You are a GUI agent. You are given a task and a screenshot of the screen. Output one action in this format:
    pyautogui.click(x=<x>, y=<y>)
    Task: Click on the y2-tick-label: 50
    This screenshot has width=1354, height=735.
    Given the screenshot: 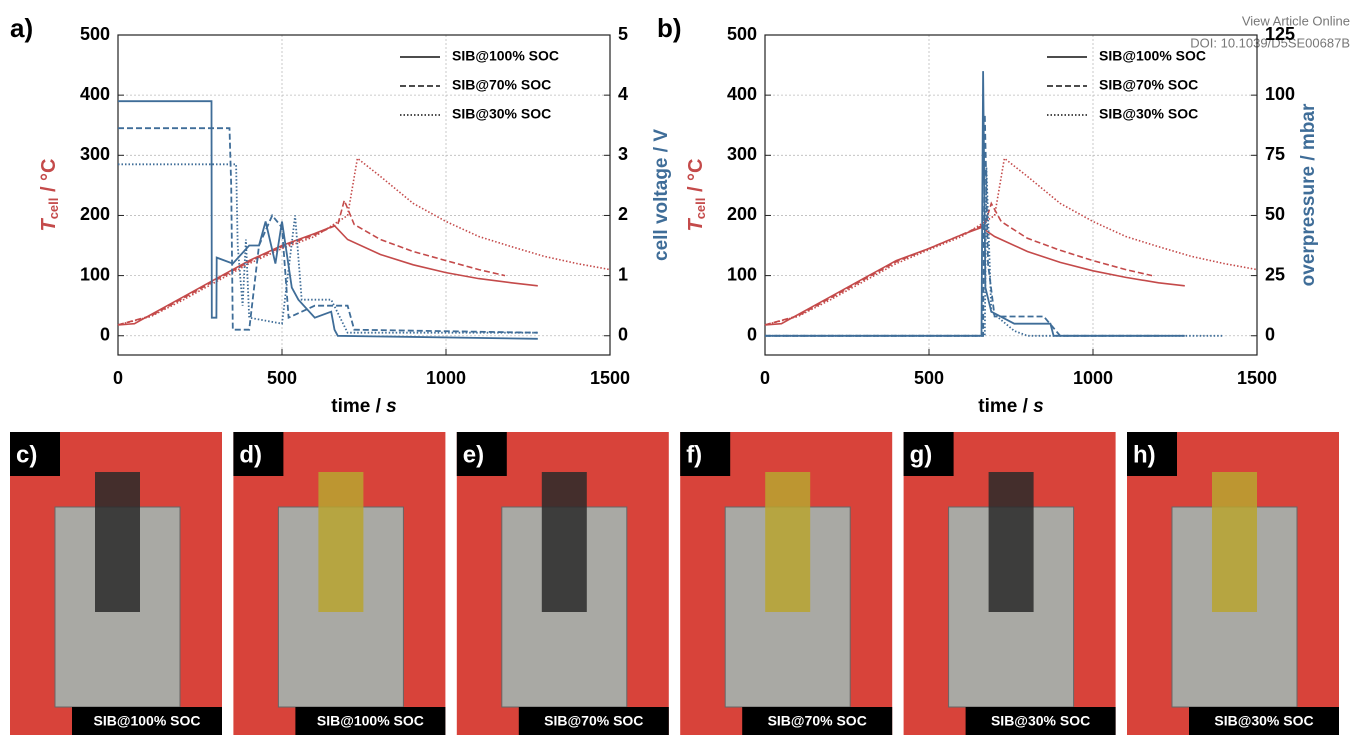 What is the action you would take?
    pyautogui.click(x=1275, y=214)
    